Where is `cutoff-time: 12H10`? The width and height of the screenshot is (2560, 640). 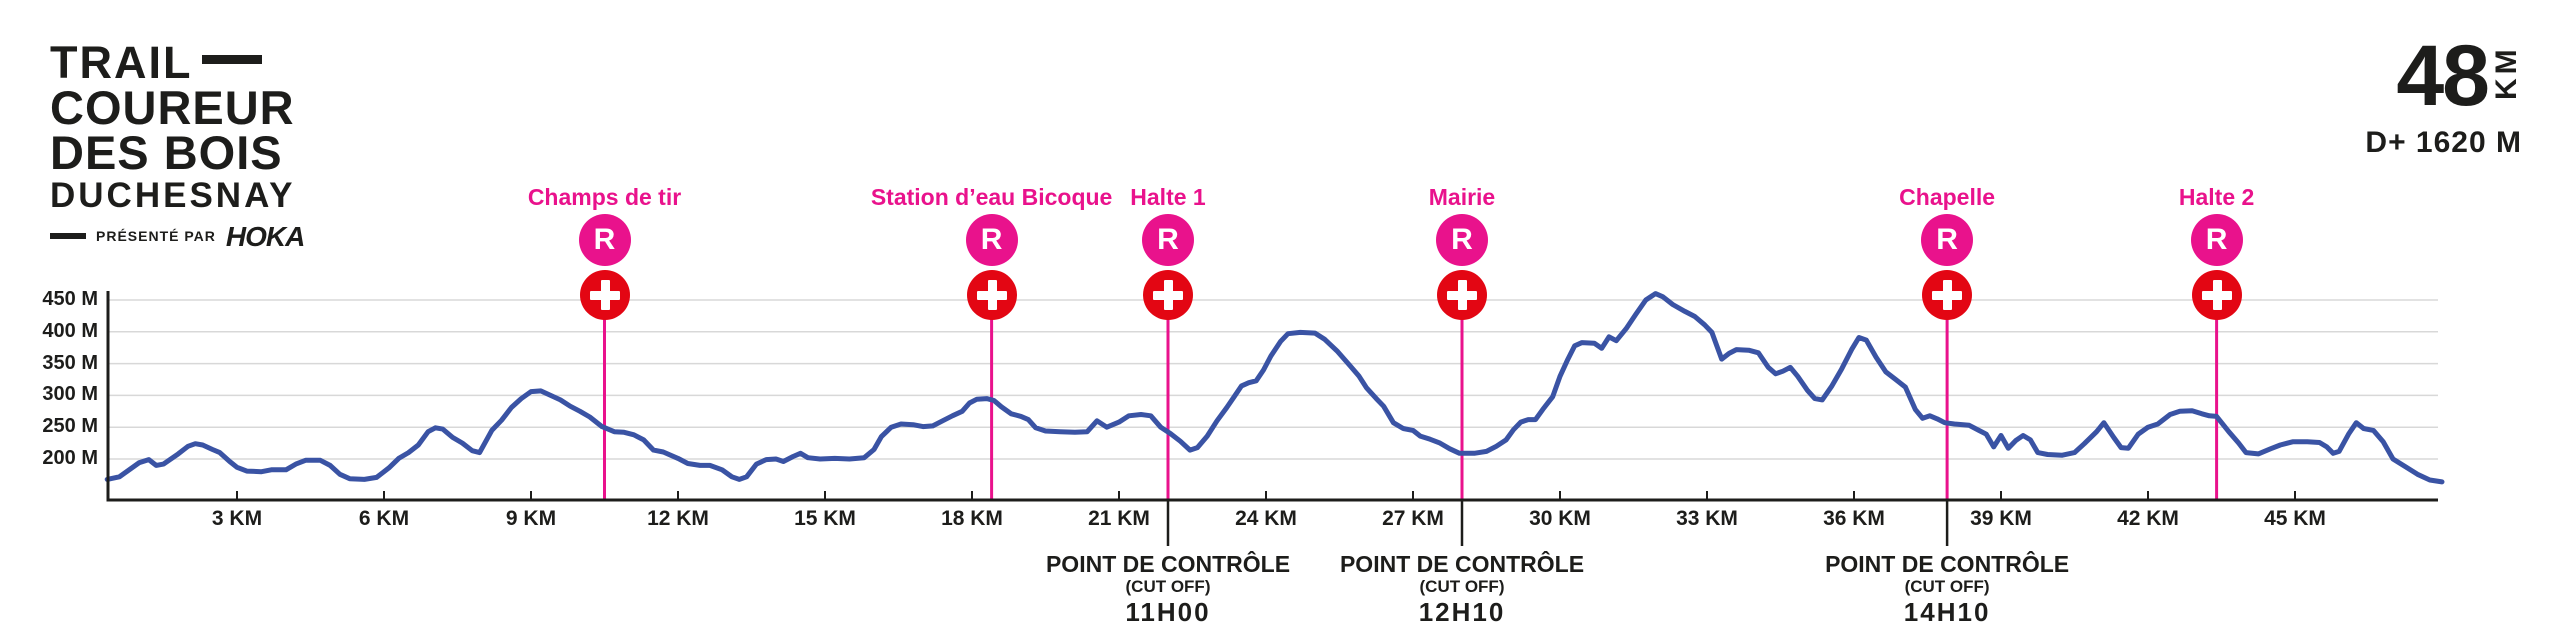
cutoff-time: 12H10 is located at coordinates (1462, 612).